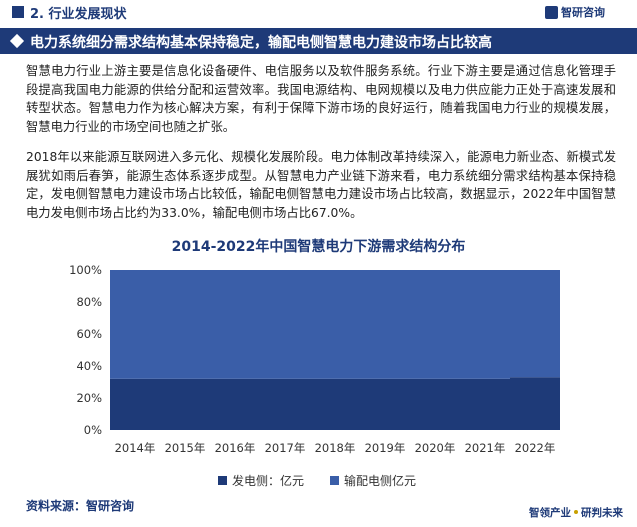 The height and width of the screenshot is (527, 637). Describe the element at coordinates (335, 448) in the screenshot. I see `x-tick-label: 2018年` at that location.